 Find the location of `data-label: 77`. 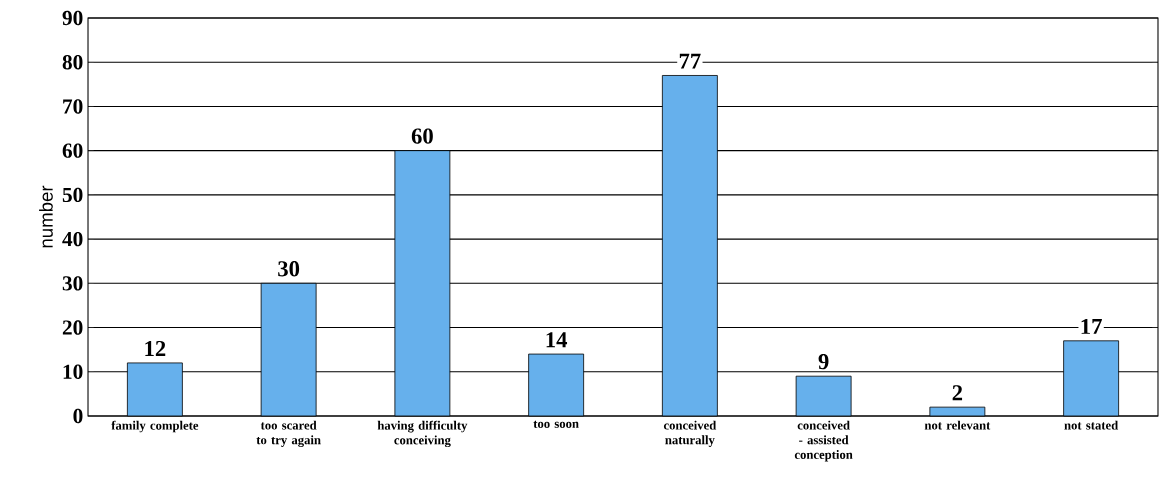

data-label: 77 is located at coordinates (690, 61).